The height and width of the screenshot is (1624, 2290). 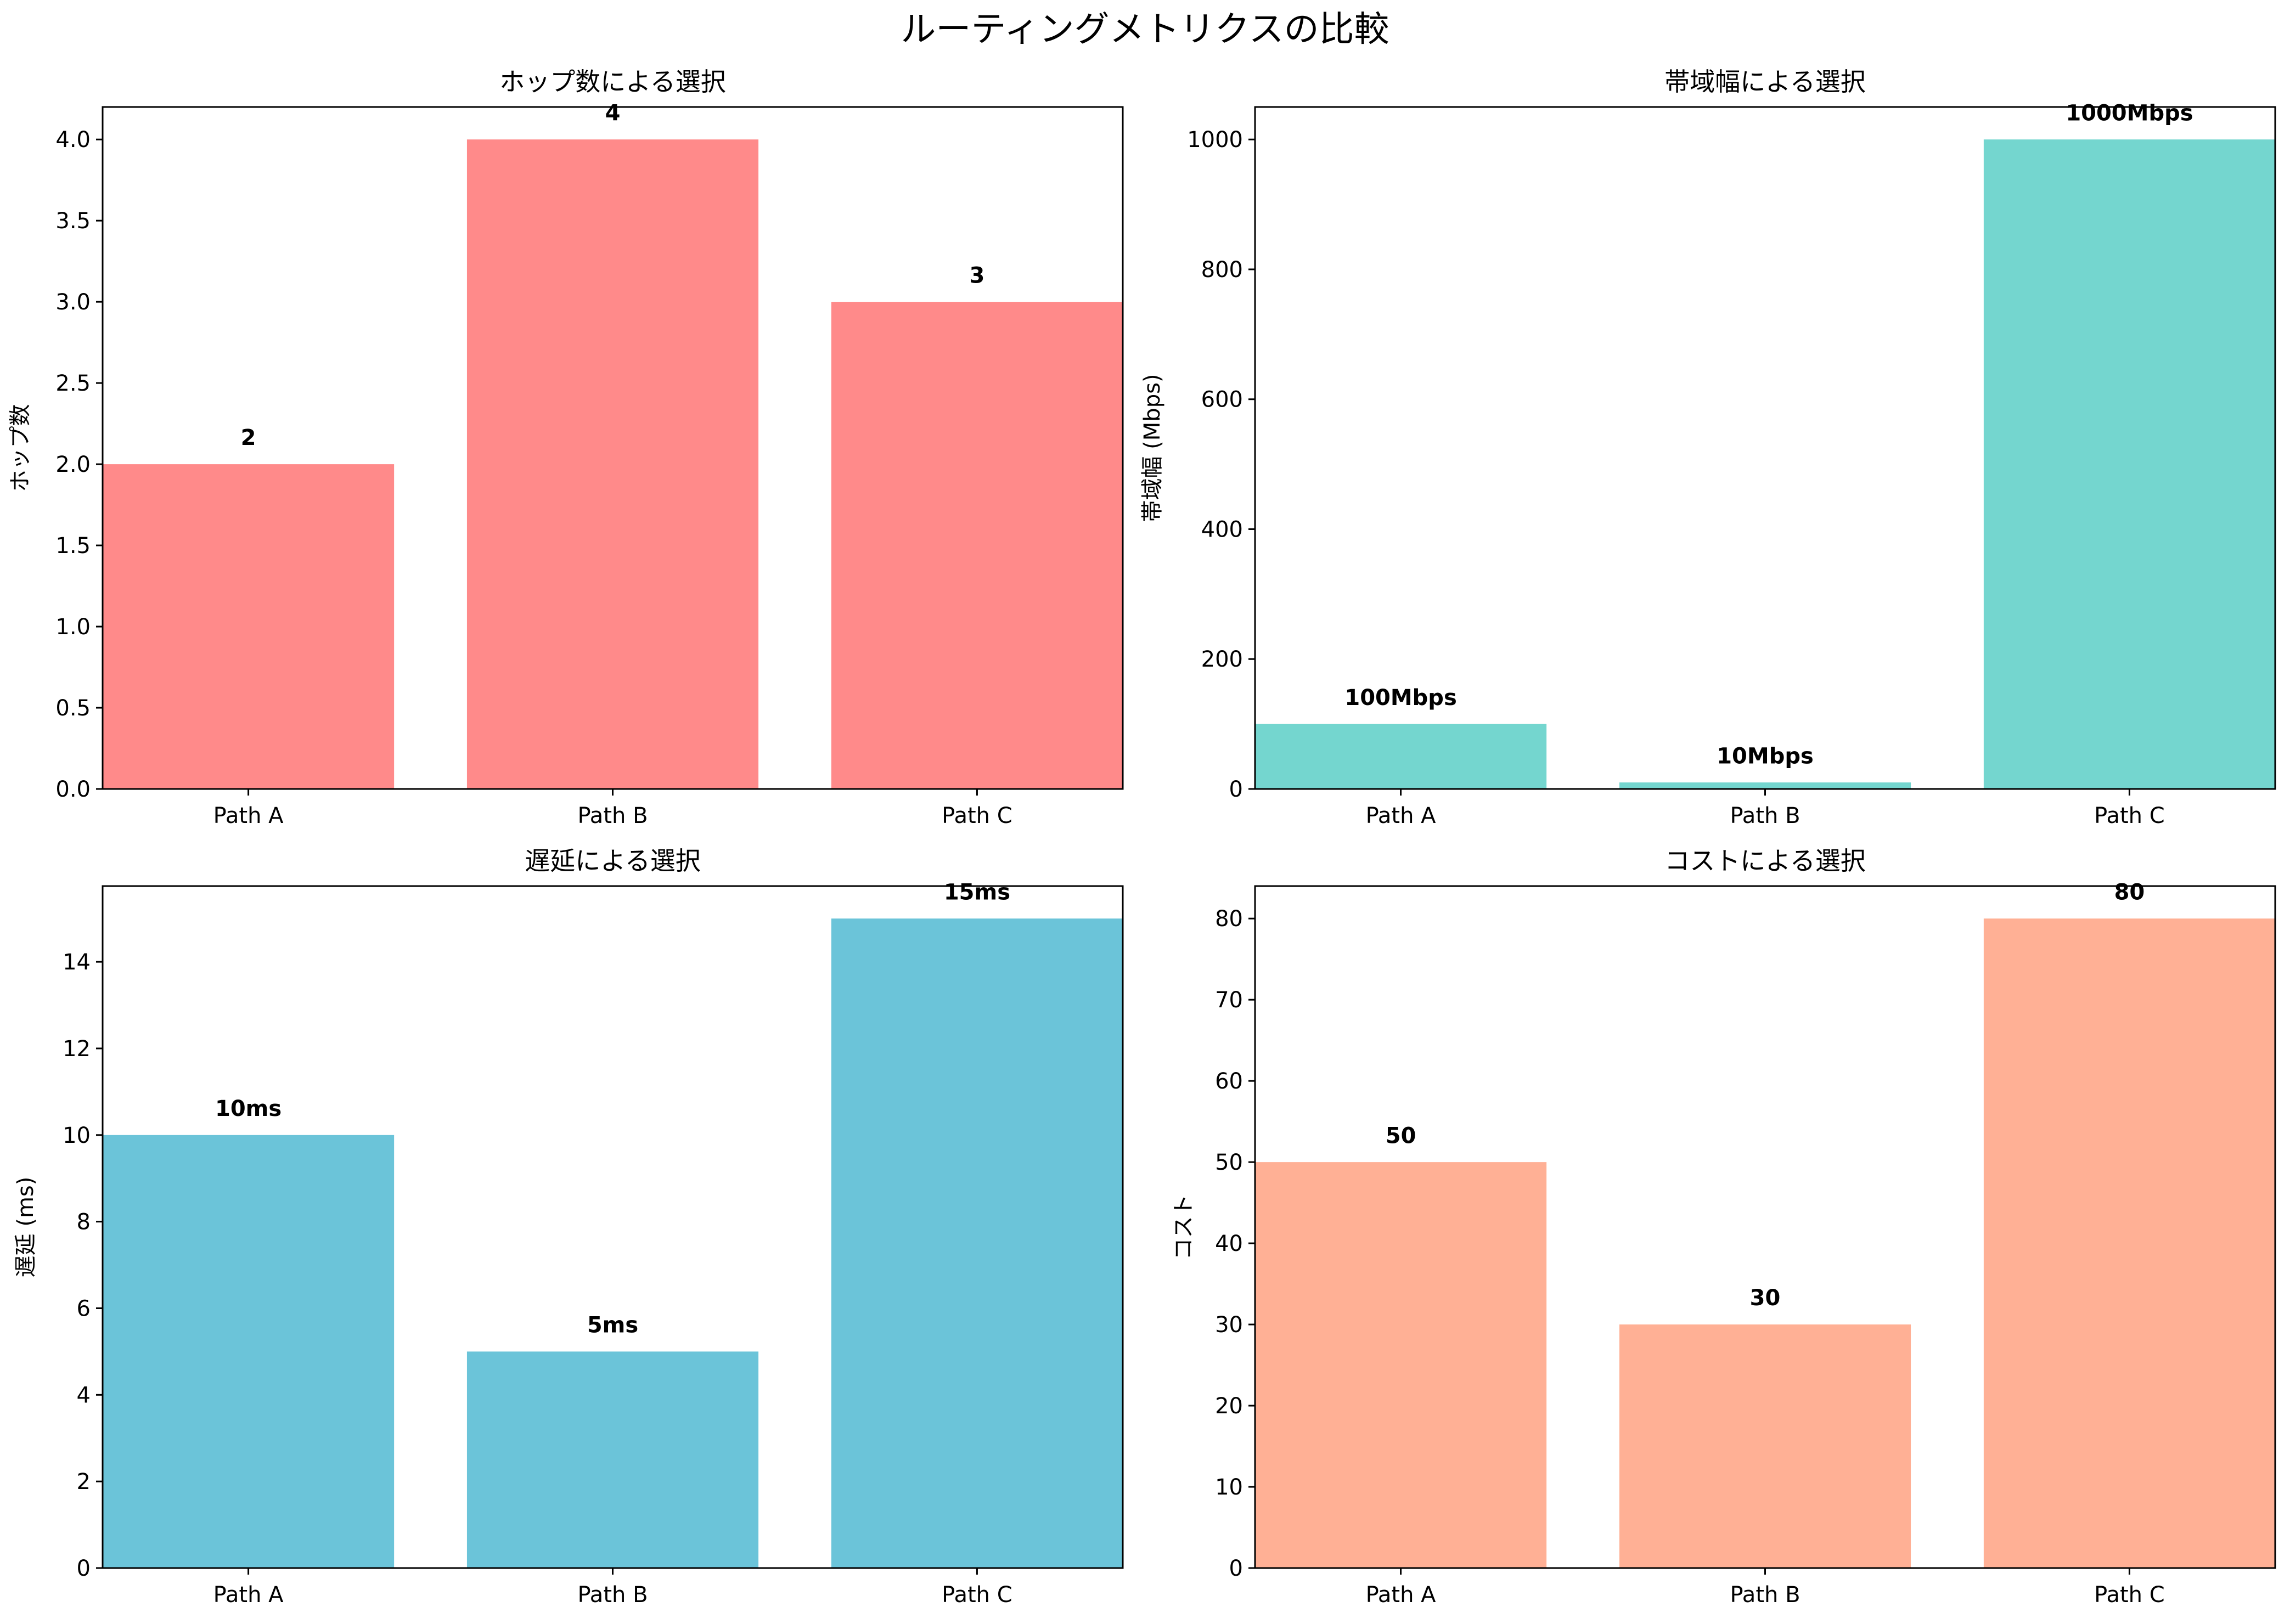 What do you see at coordinates (1184, 1227) in the screenshot?
I see `y-axis-label: コスト` at bounding box center [1184, 1227].